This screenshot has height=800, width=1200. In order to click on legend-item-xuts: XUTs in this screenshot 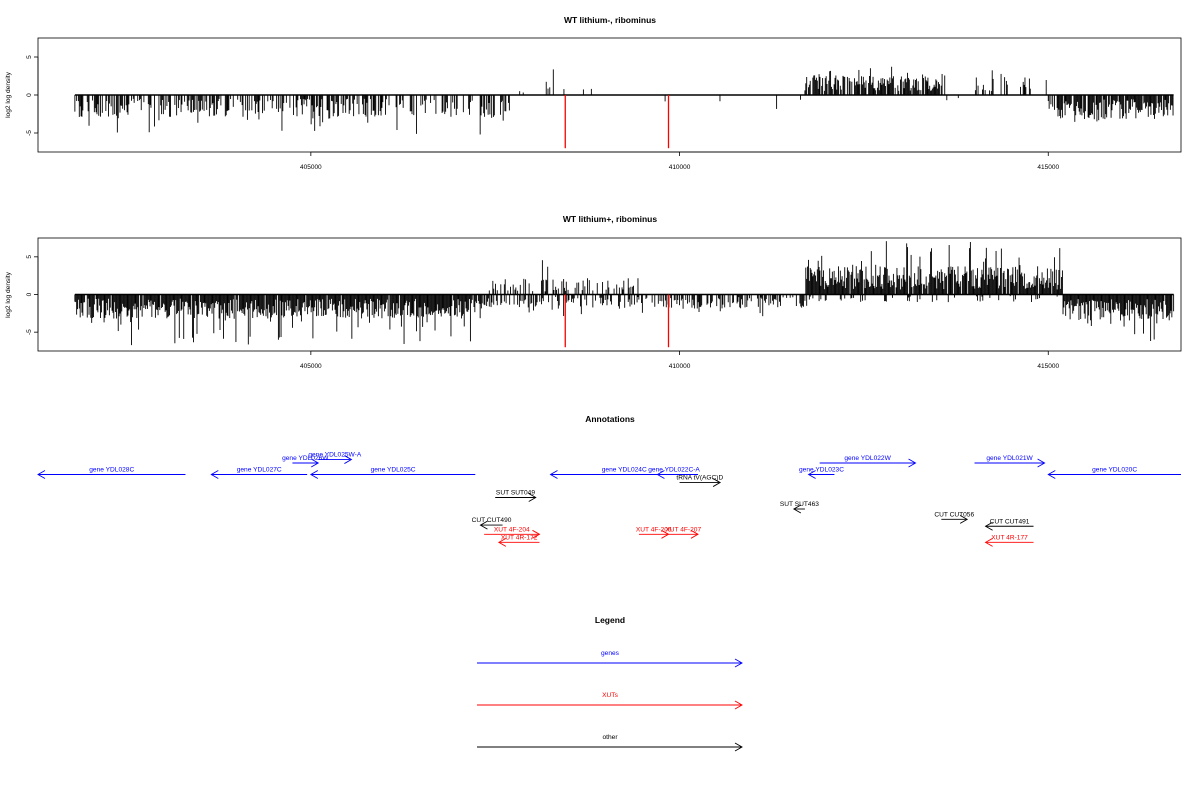, I will do `click(610, 701)`.